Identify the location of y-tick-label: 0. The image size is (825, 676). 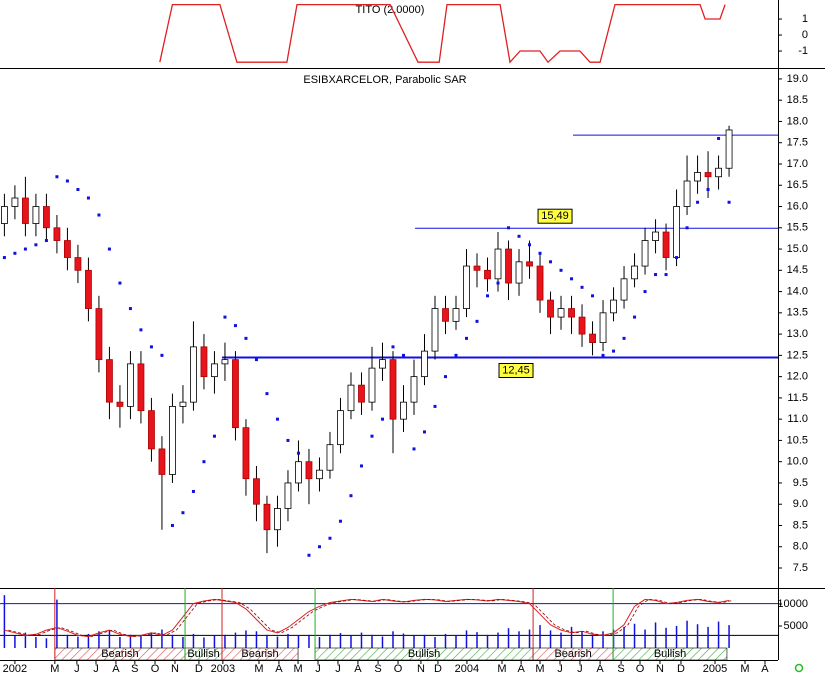
(805, 35).